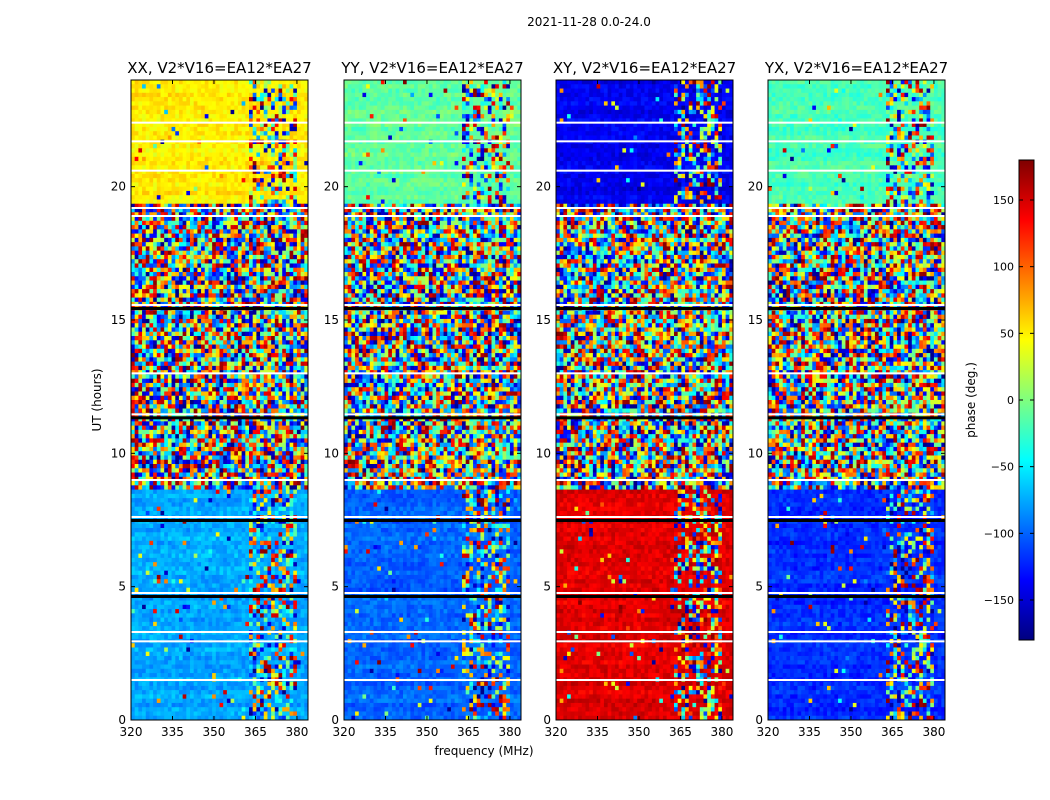 The width and height of the screenshot is (1050, 800). I want to click on panel-title: YY, V2*V16=EA12*EA27, so click(431, 68).